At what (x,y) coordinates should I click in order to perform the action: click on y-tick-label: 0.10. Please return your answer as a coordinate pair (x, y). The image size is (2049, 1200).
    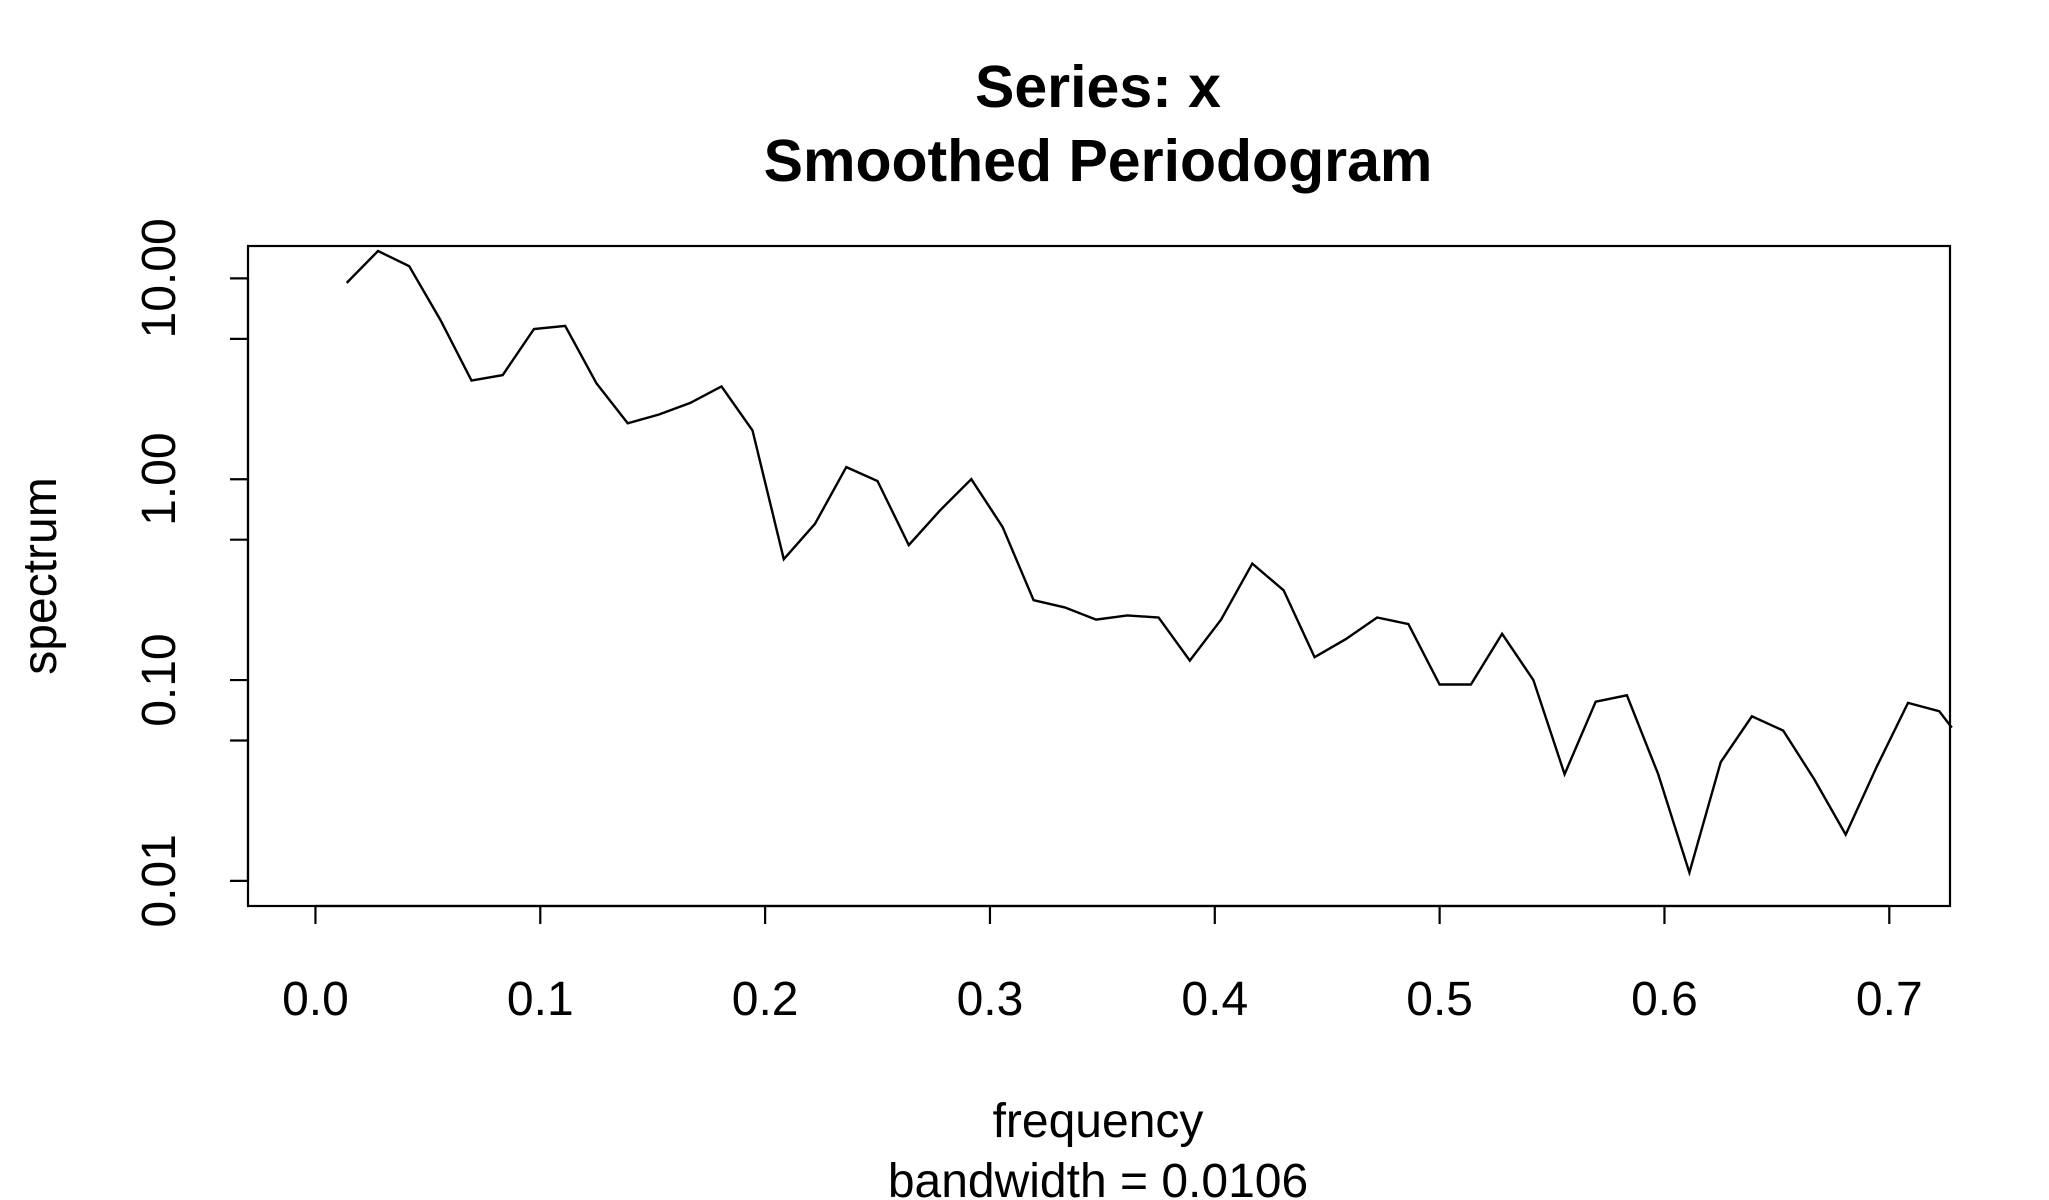
    Looking at the image, I should click on (159, 679).